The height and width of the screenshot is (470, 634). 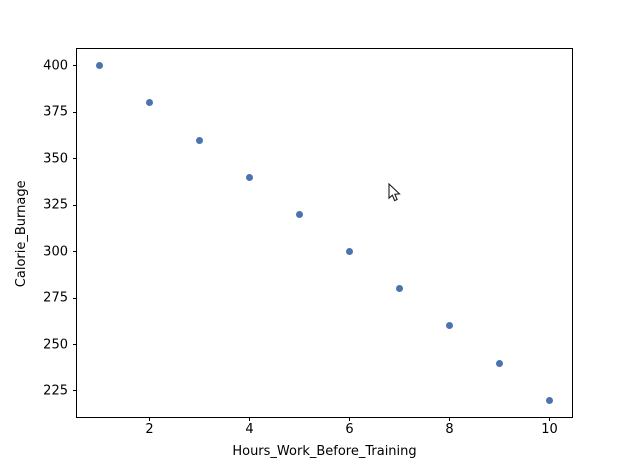 I want to click on y-tick-label: 375, so click(x=55, y=112).